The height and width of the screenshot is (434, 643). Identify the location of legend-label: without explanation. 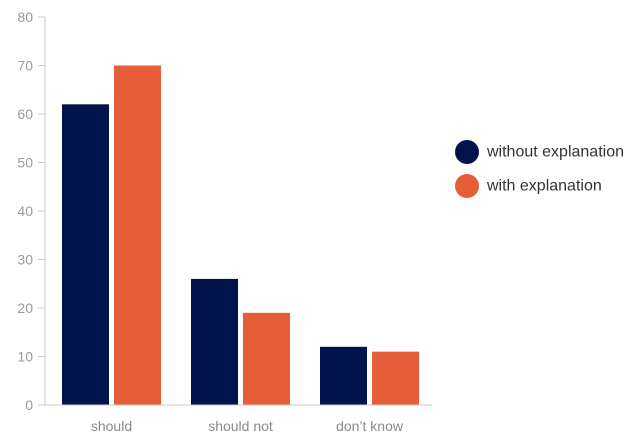
(555, 152).